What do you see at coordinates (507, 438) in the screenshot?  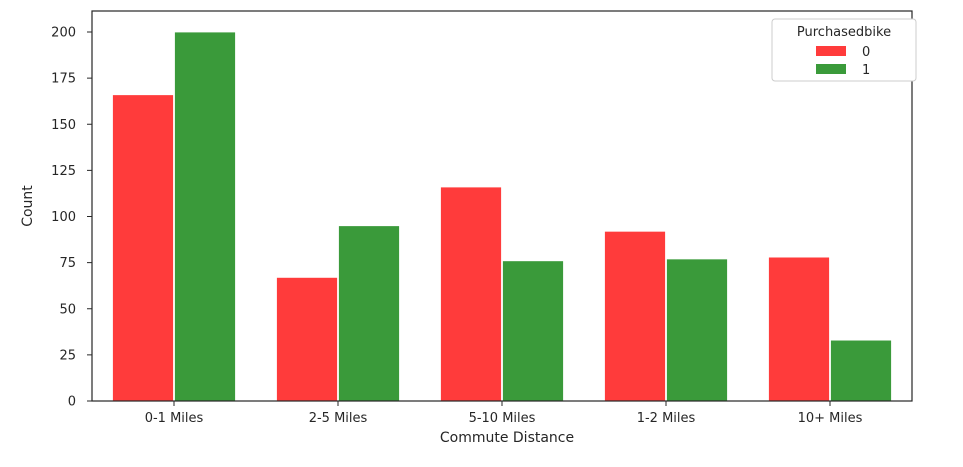 I see `x-axis-label: Commute Distance` at bounding box center [507, 438].